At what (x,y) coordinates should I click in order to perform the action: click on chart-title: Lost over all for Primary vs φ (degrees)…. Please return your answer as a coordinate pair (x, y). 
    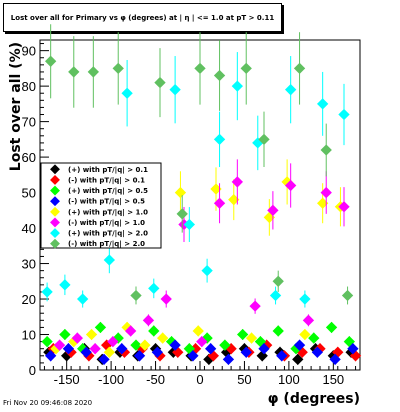
    Looking at the image, I should click on (142, 17).